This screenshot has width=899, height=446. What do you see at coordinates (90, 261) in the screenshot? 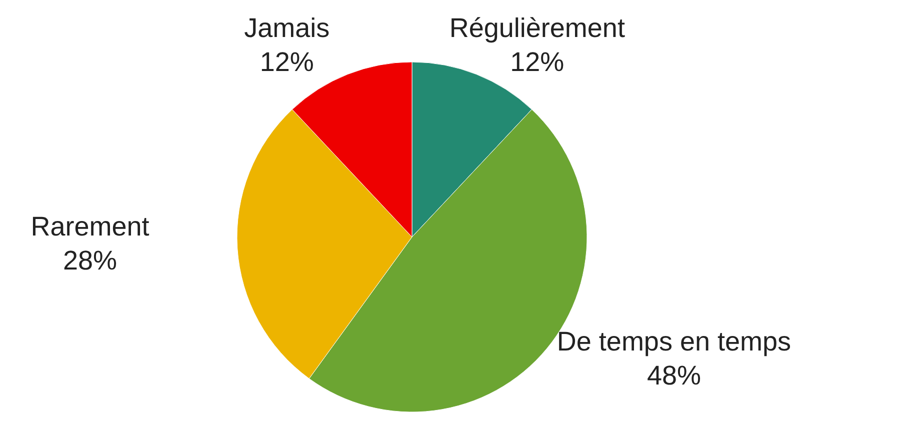
I see `data-label: 28%` at bounding box center [90, 261].